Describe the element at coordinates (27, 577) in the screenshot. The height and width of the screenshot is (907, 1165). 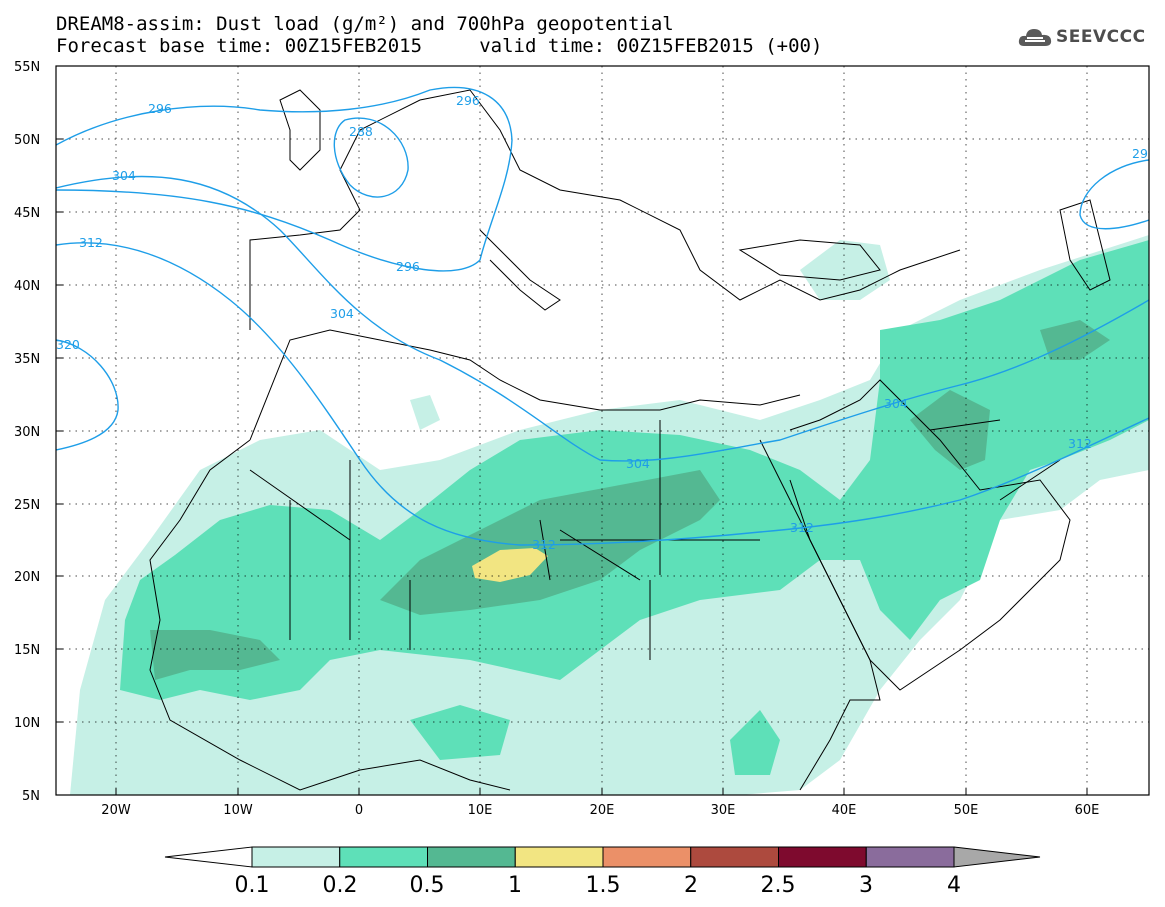
I see `y-tick-label: 20N` at that location.